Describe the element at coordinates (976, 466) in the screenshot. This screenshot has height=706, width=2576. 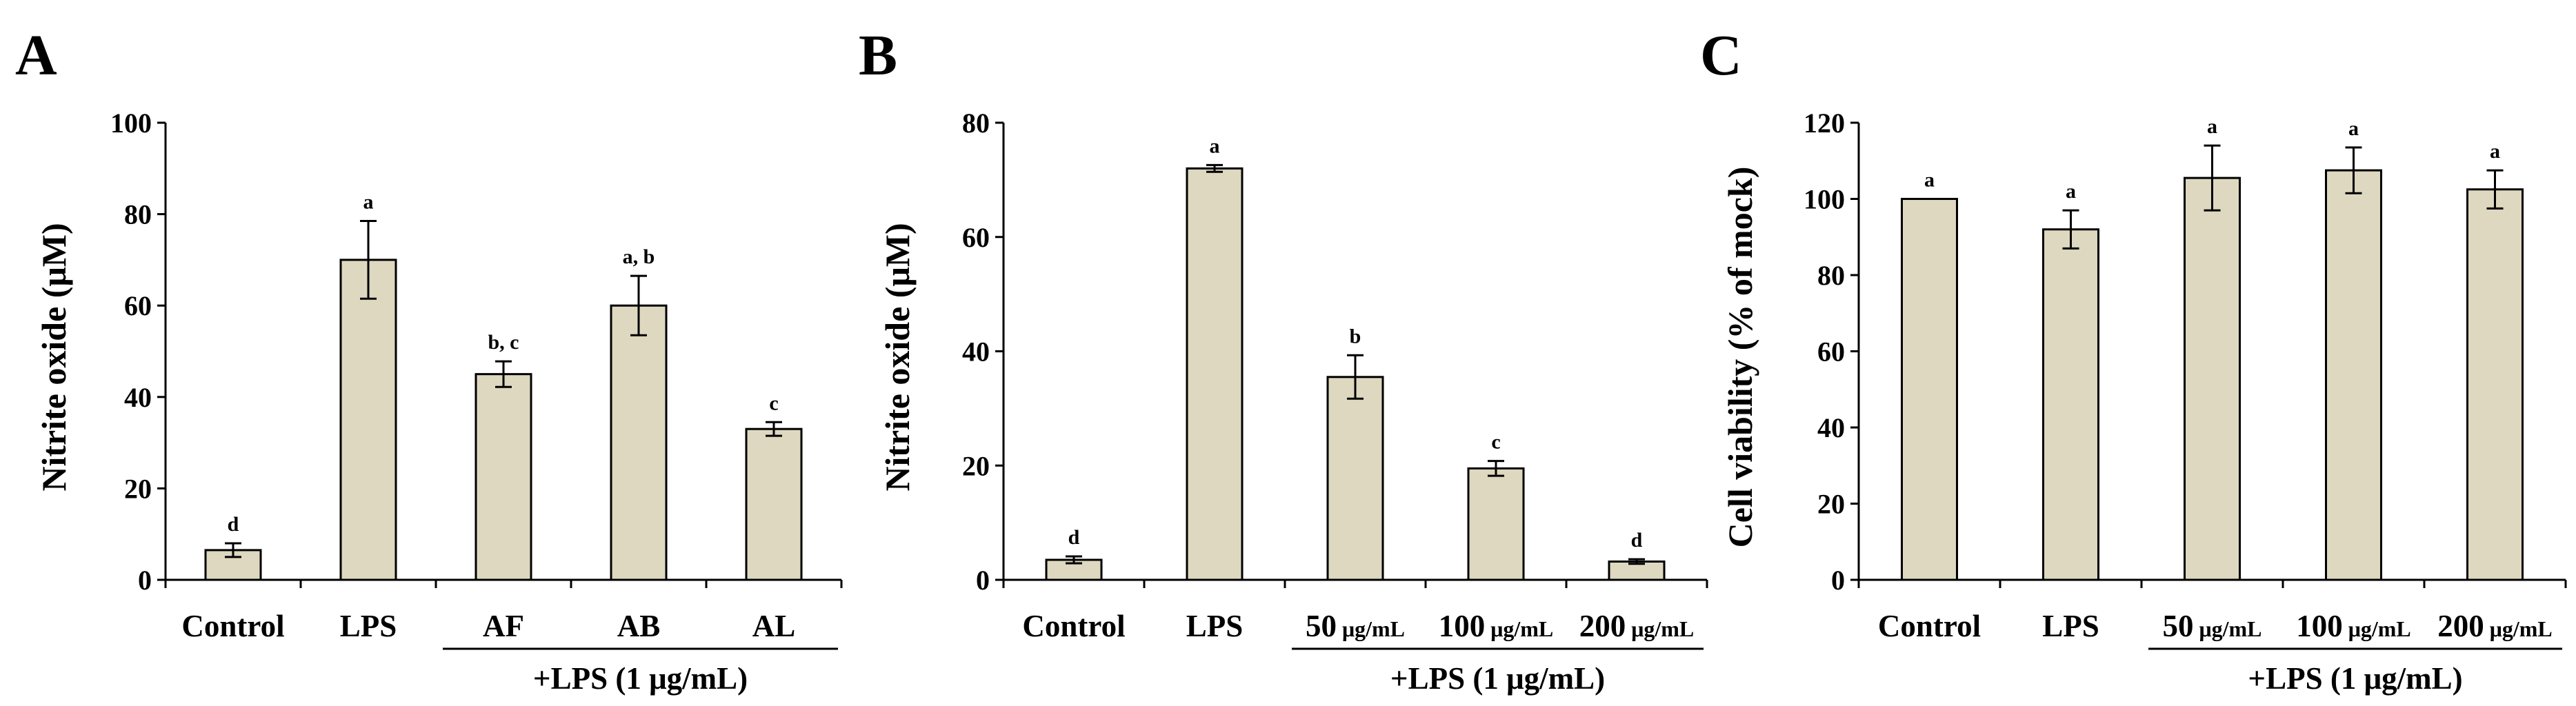
I see `panel-b-y-tick-label: 20` at that location.